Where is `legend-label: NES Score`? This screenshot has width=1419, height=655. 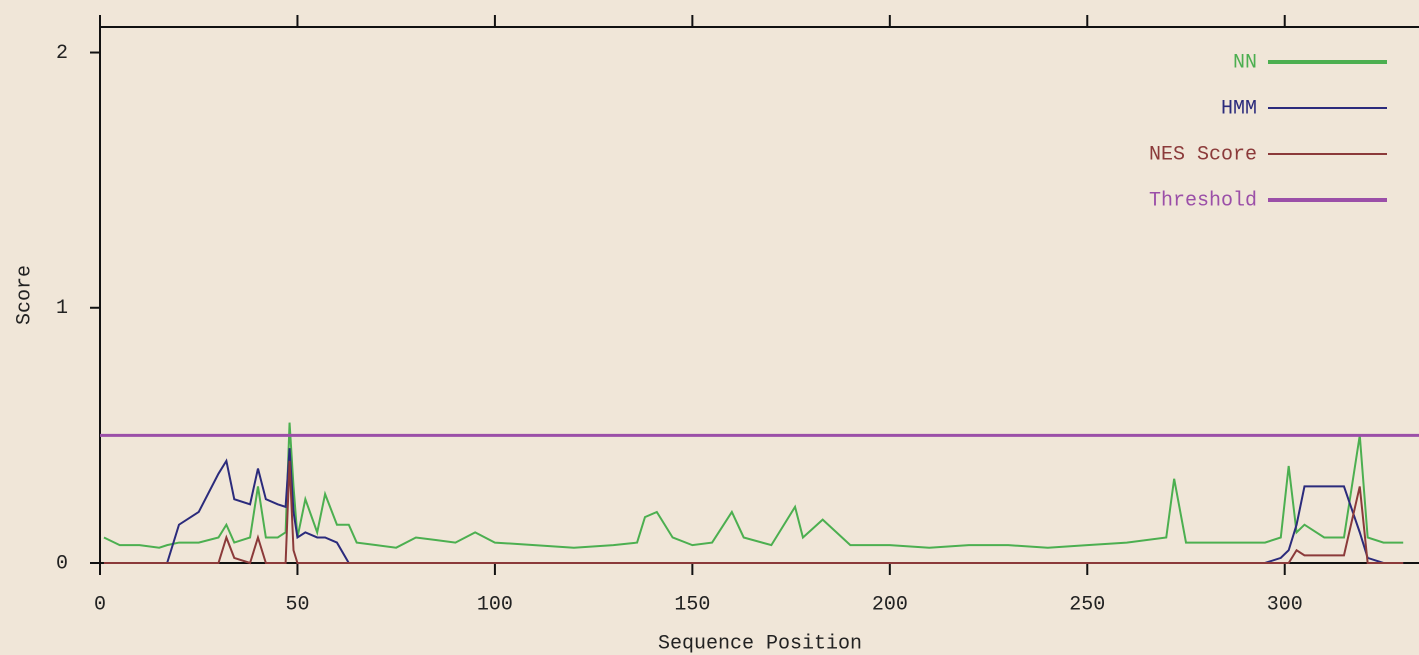
legend-label: NES Score is located at coordinates (1203, 154).